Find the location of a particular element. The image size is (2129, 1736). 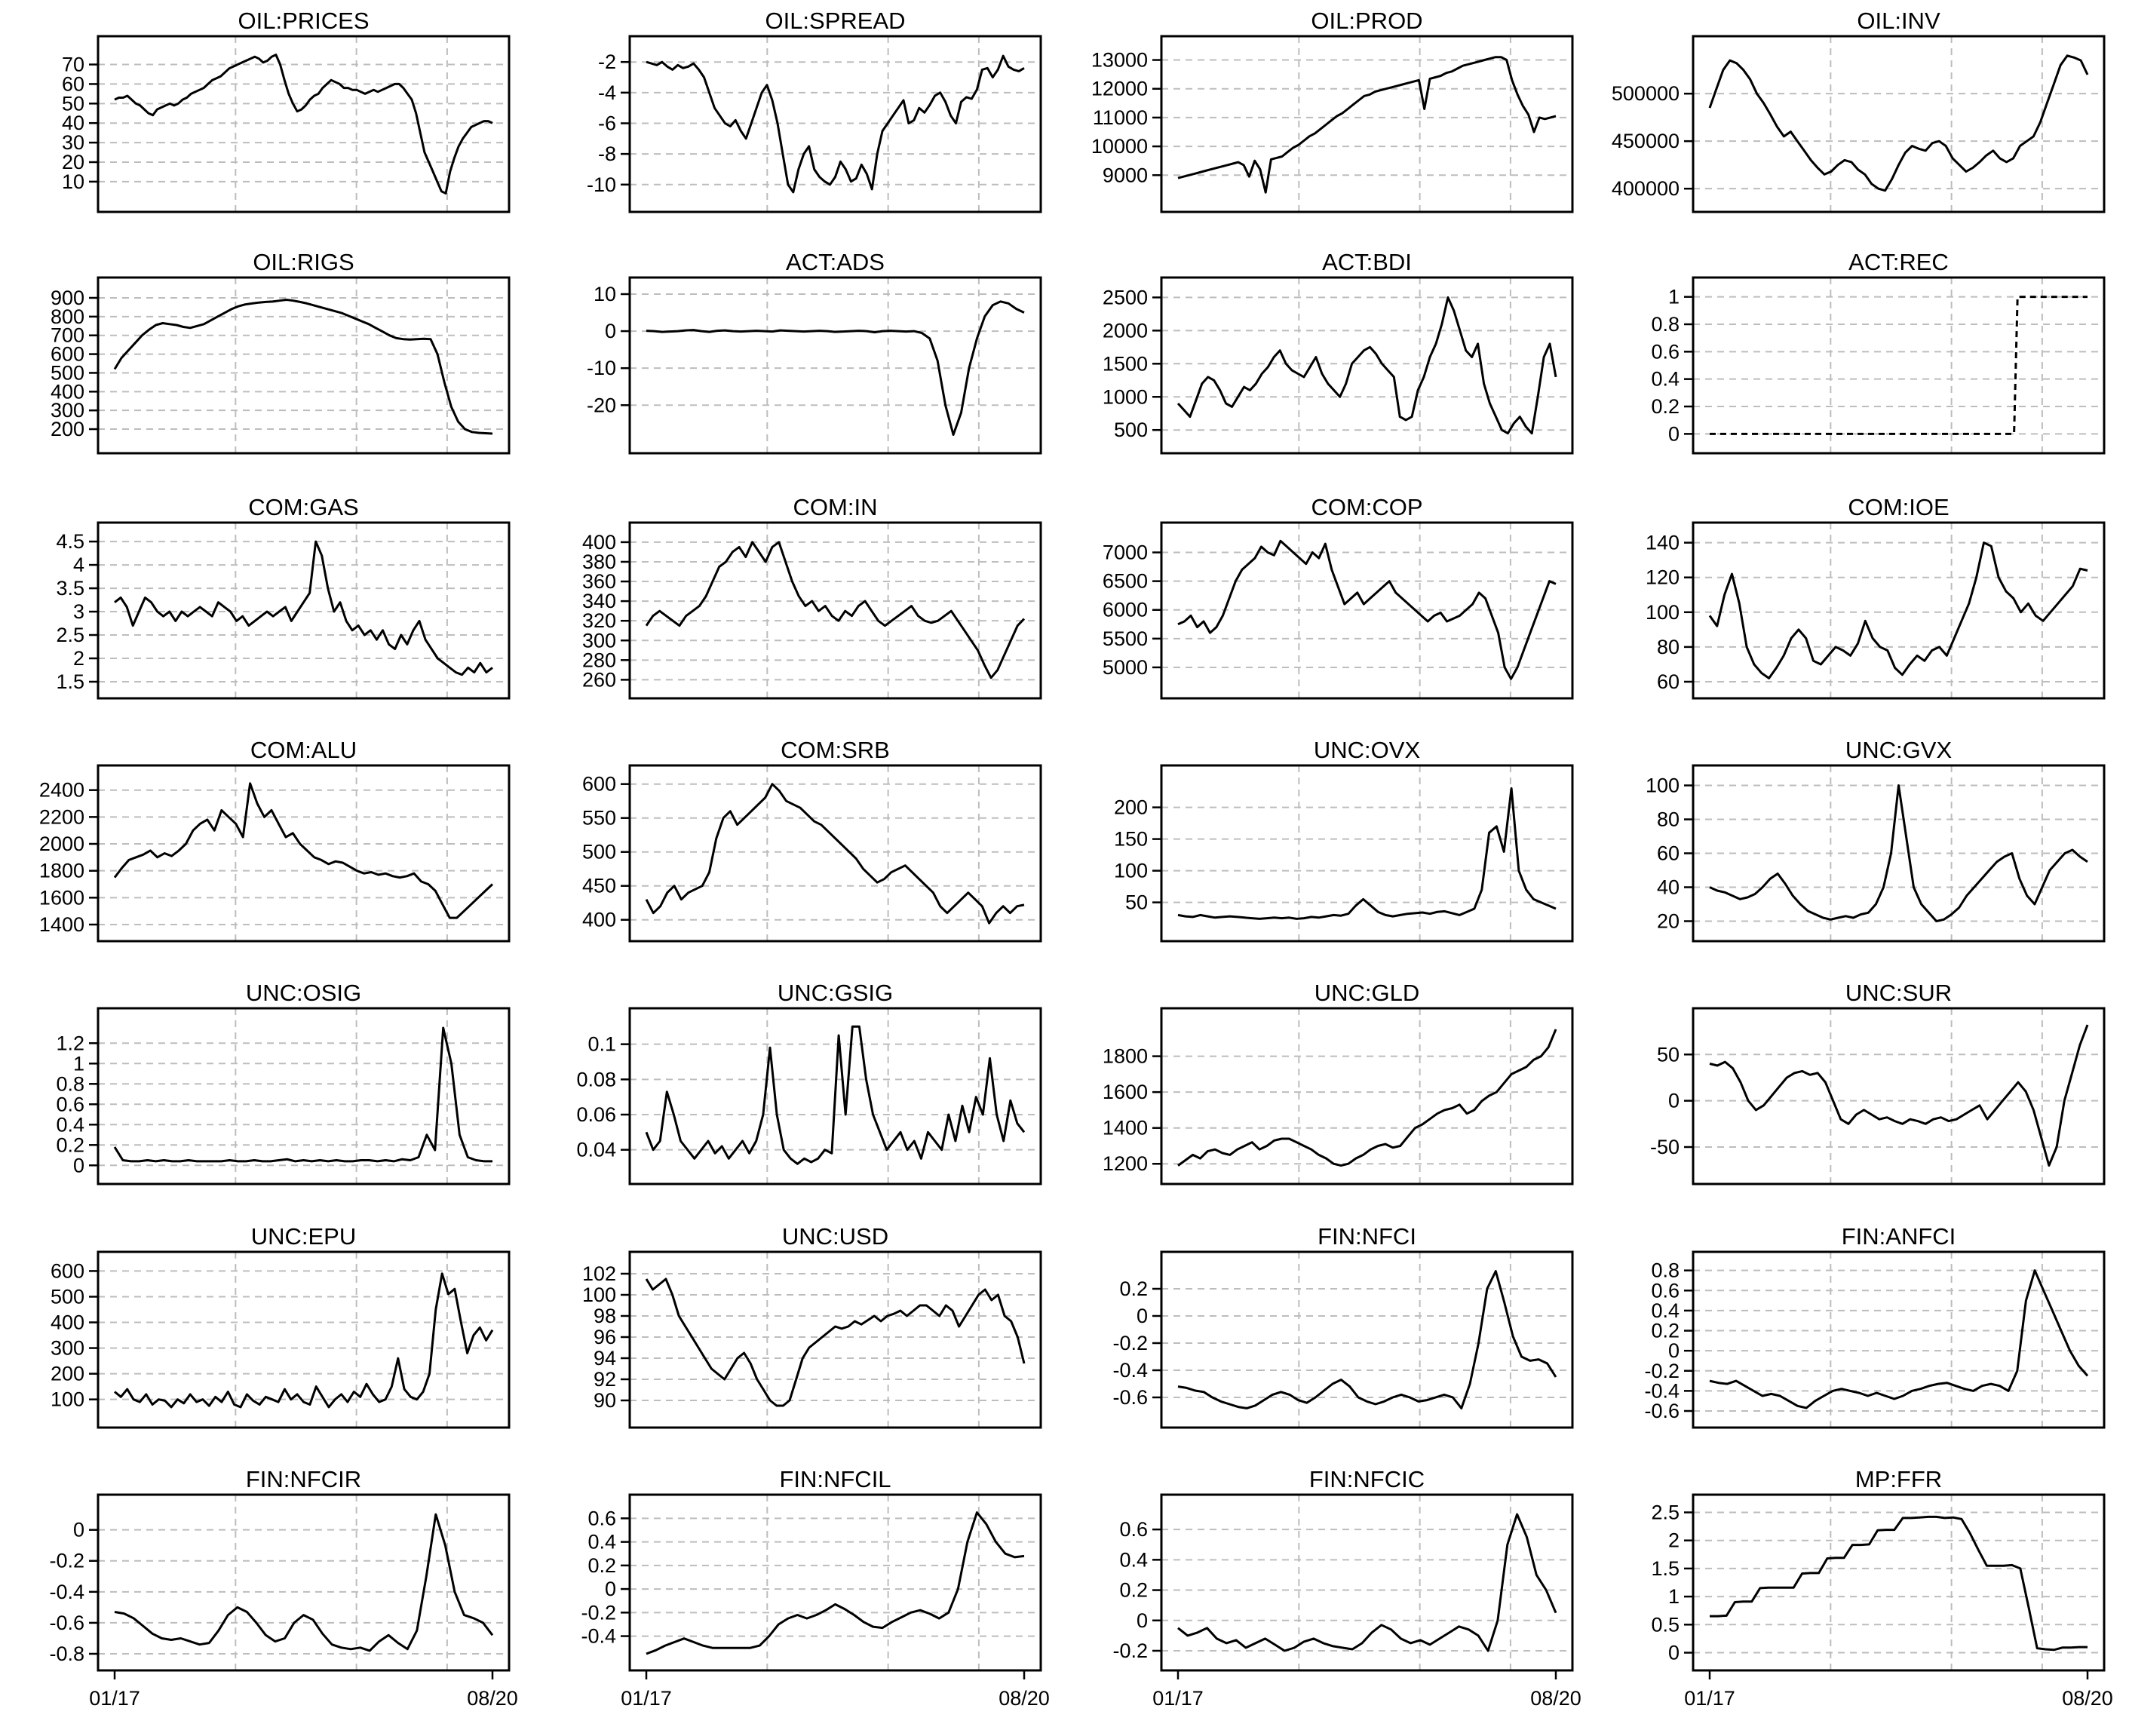

panel-title: FIN:ANFCI is located at coordinates (1899, 1237).